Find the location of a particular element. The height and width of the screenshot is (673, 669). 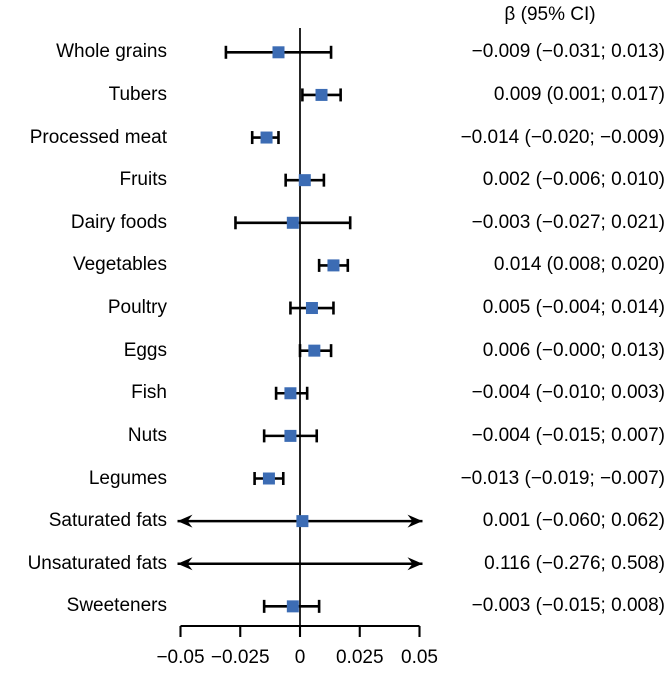

beta-marker-sweeteners is located at coordinates (292, 606).